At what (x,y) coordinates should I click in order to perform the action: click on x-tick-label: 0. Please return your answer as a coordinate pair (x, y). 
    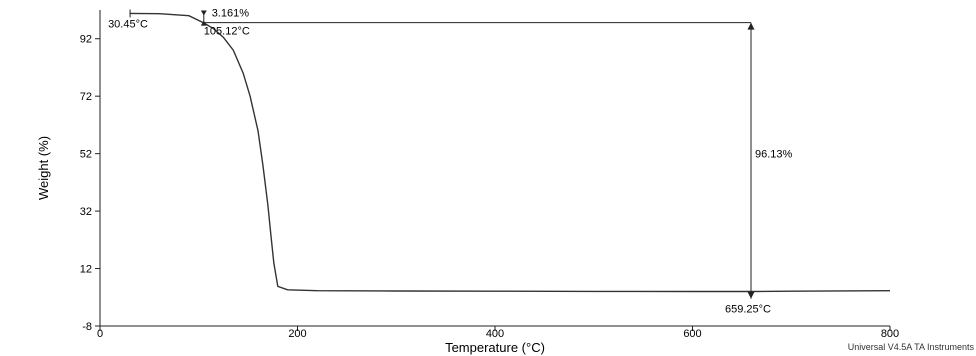
    Looking at the image, I should click on (100, 334).